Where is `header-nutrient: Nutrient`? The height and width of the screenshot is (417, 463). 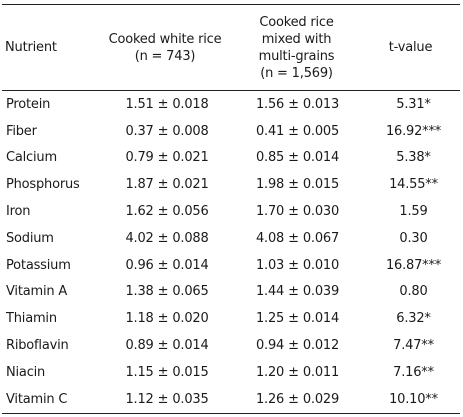 header-nutrient: Nutrient is located at coordinates (50, 47).